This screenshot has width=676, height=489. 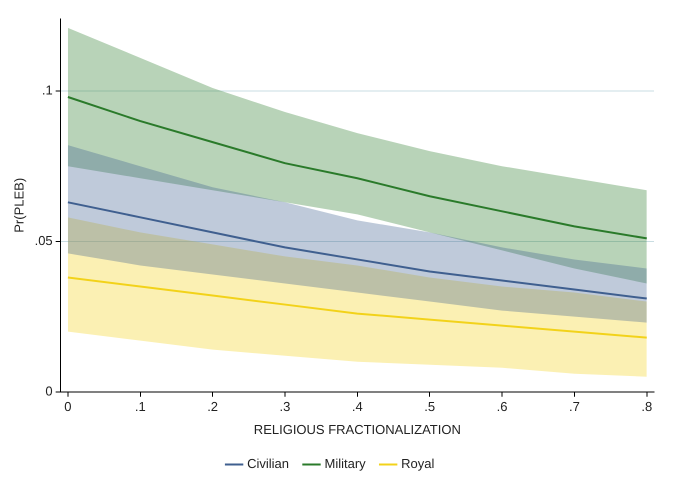 I want to click on x-tick-label: .8, so click(x=646, y=406).